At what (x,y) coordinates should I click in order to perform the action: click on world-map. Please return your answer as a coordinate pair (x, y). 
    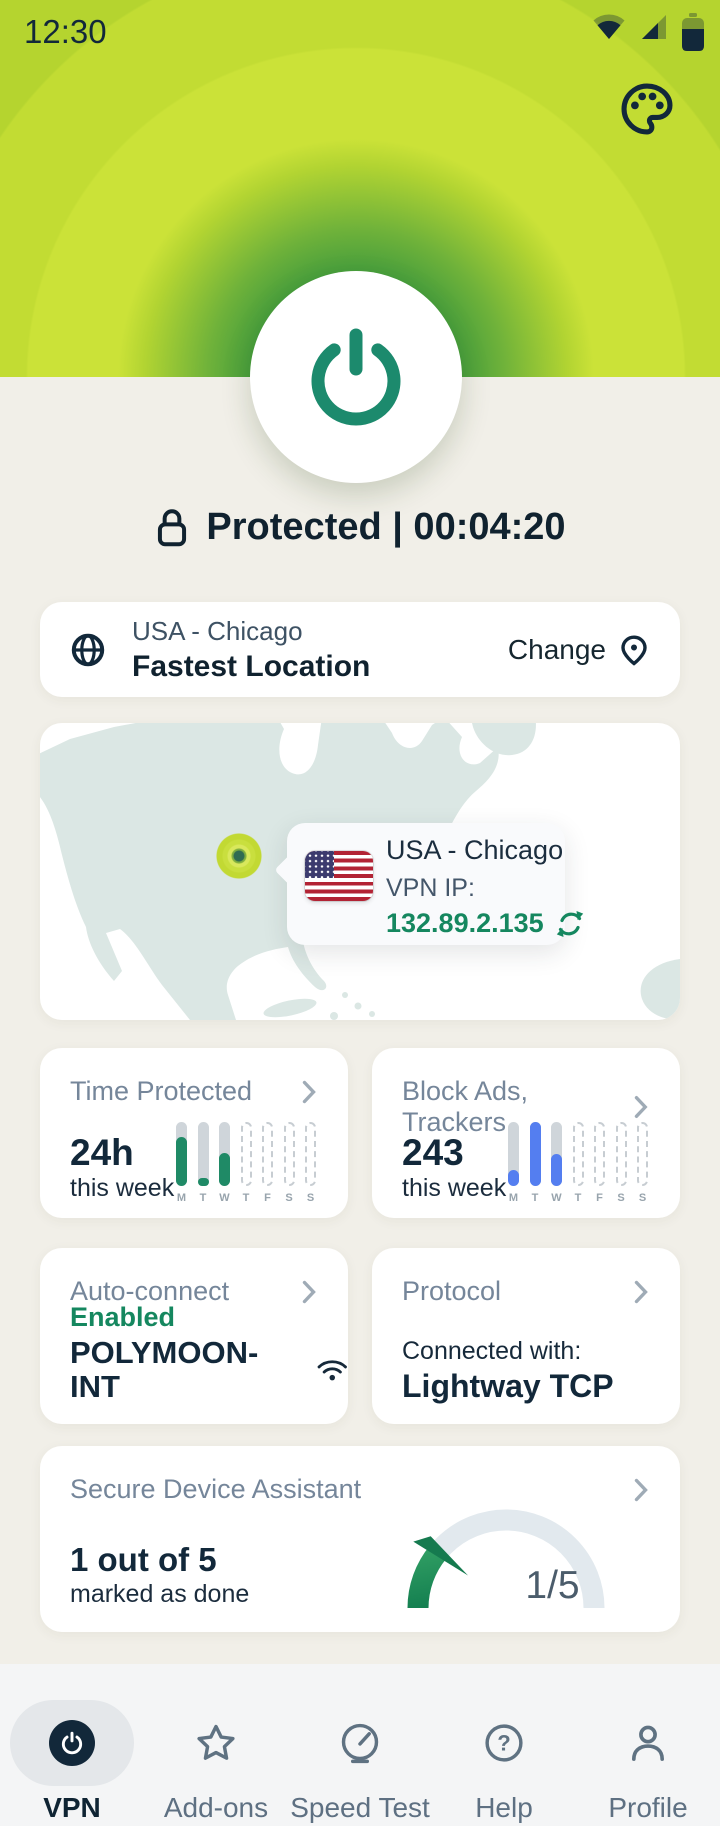
    Looking at the image, I should click on (360, 871).